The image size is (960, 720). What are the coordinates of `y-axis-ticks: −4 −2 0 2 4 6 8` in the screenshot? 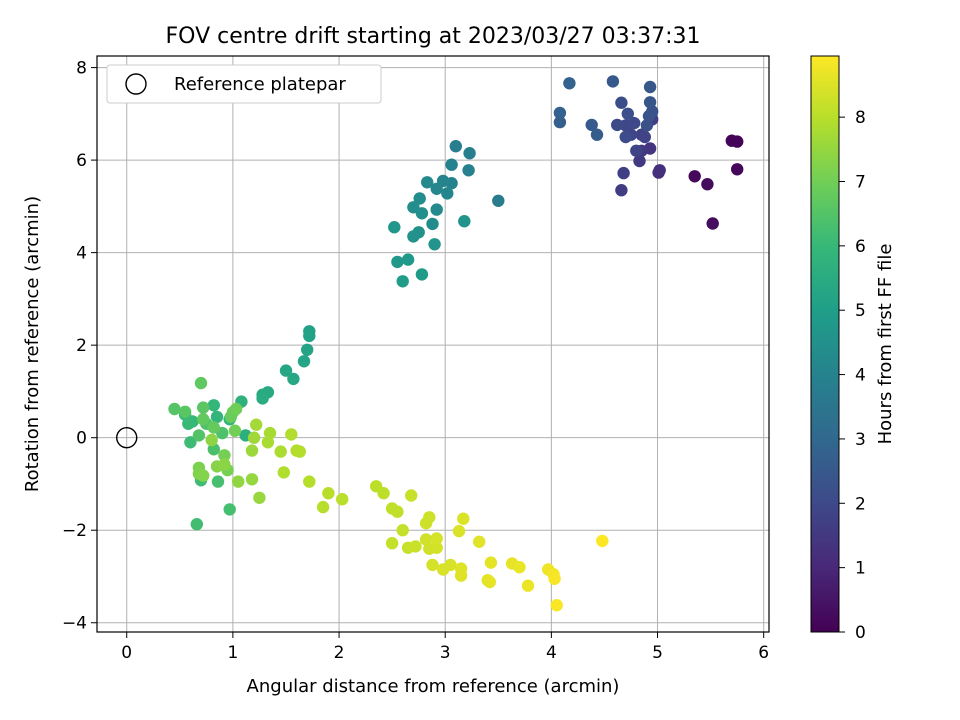 It's located at (79, 346).